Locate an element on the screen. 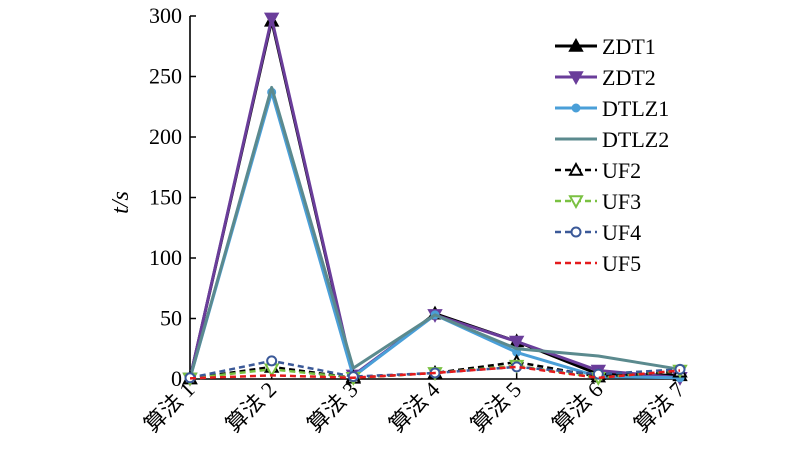  legend-label: DTLZ1 is located at coordinates (635, 108).